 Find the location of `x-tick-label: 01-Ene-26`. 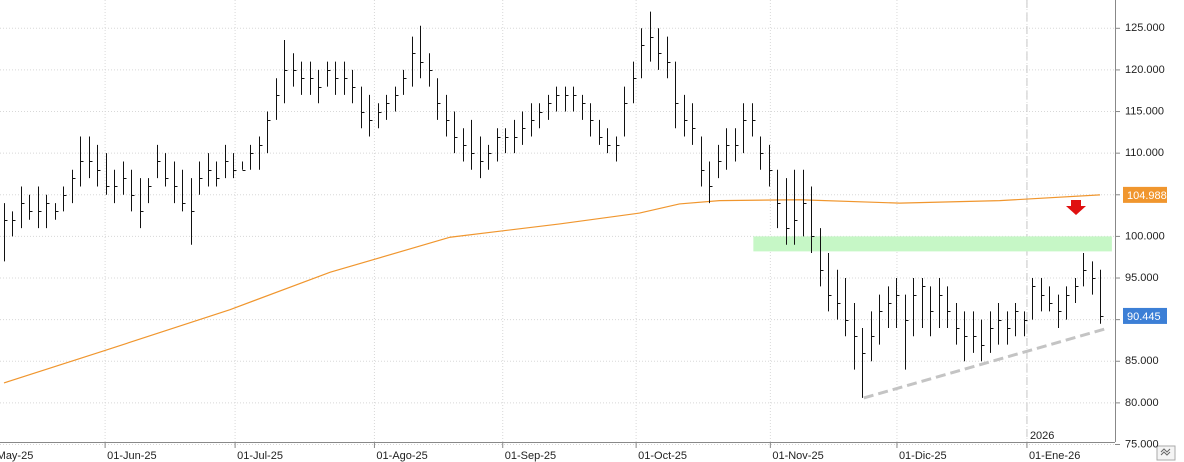

x-tick-label: 01-Ene-26 is located at coordinates (1054, 456).